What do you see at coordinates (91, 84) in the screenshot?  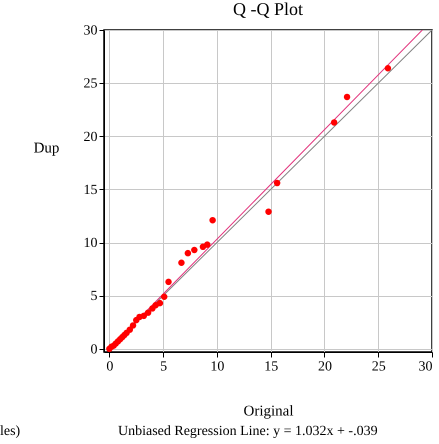 I see `y-tick-label: 25` at bounding box center [91, 84].